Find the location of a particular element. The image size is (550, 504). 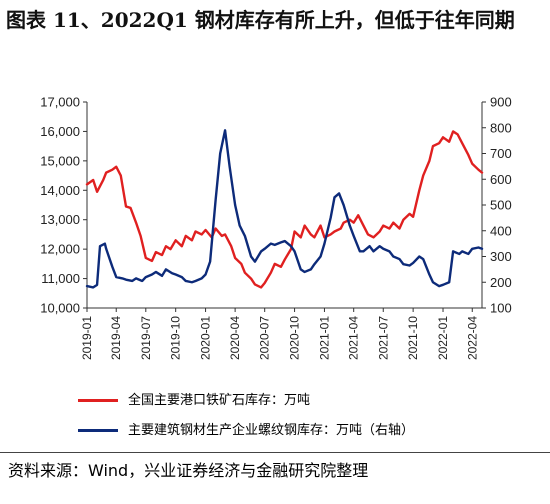

right-tick-label: 100 is located at coordinates (501, 308).